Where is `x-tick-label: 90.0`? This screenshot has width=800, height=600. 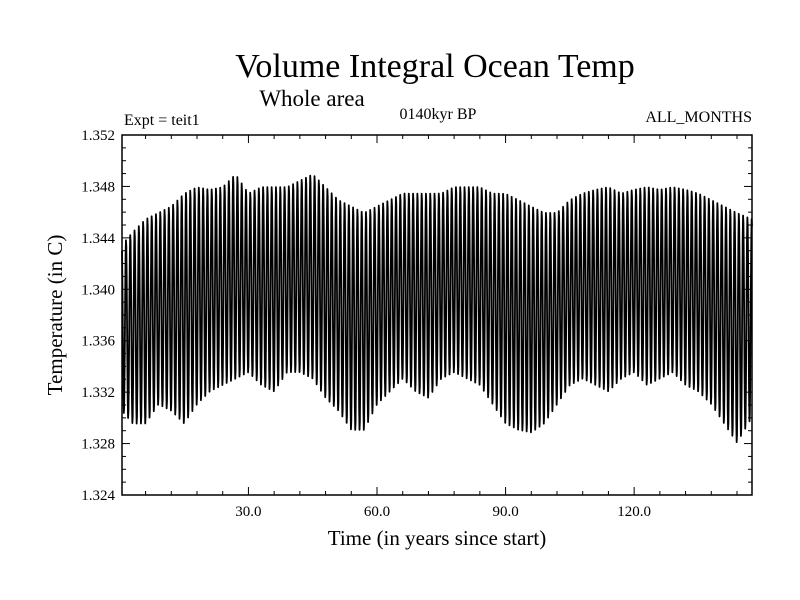 x-tick-label: 90.0 is located at coordinates (505, 512).